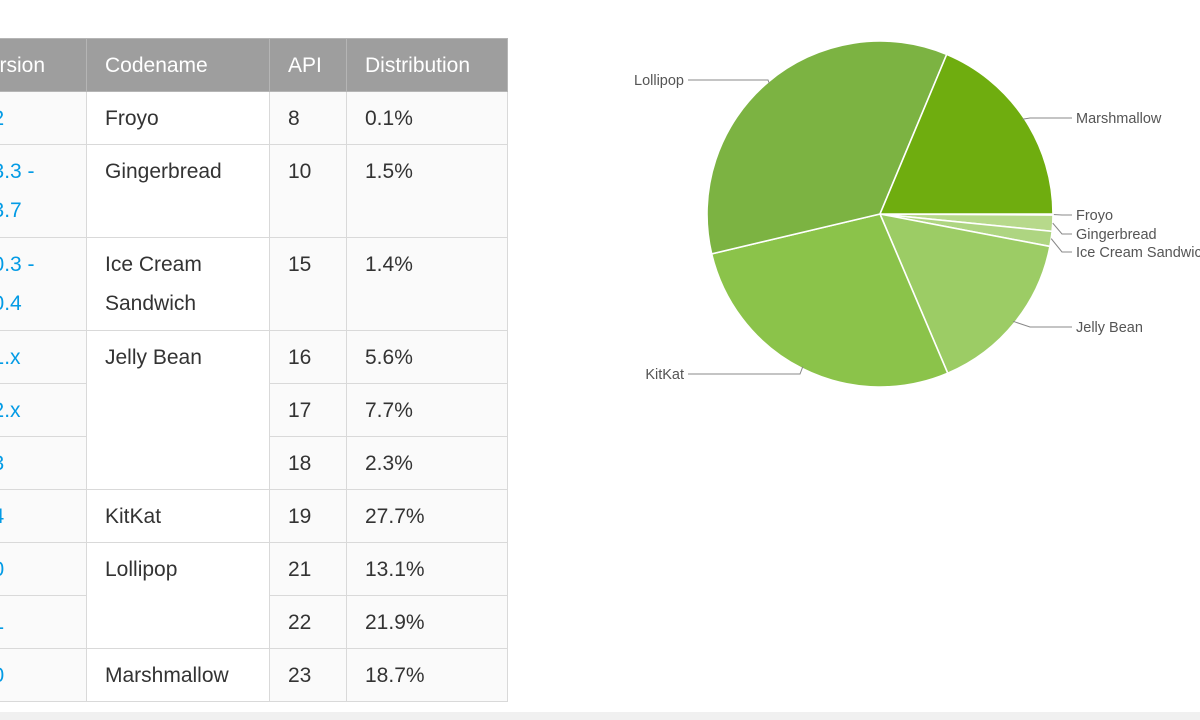 The width and height of the screenshot is (1200, 720). What do you see at coordinates (664, 375) in the screenshot?
I see `slice-label: KitKat` at bounding box center [664, 375].